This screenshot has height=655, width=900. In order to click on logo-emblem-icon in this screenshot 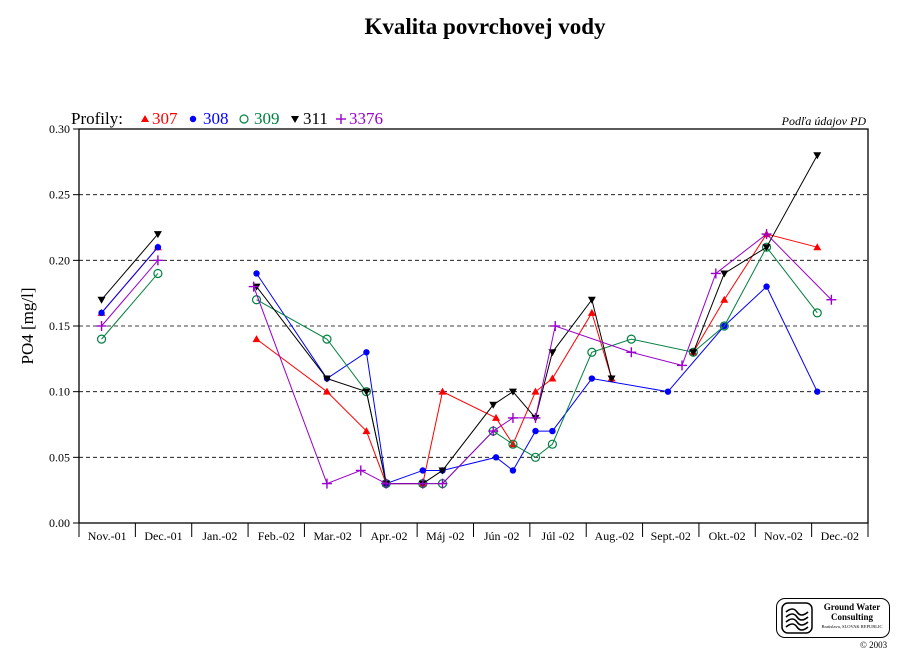, I will do `click(797, 618)`.